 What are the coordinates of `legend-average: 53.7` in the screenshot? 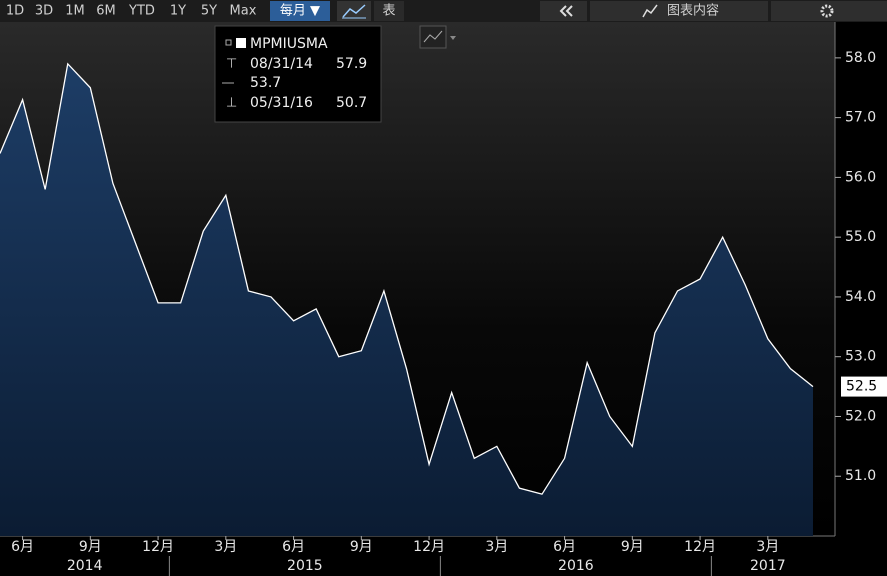 It's located at (265, 83).